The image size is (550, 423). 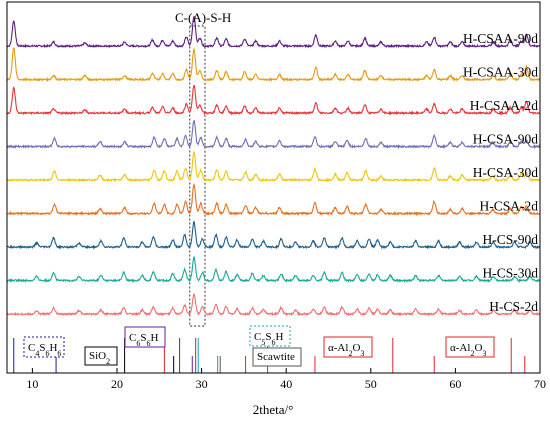 What do you see at coordinates (510, 273) in the screenshot?
I see `series-label-8: H-CS-30d` at bounding box center [510, 273].